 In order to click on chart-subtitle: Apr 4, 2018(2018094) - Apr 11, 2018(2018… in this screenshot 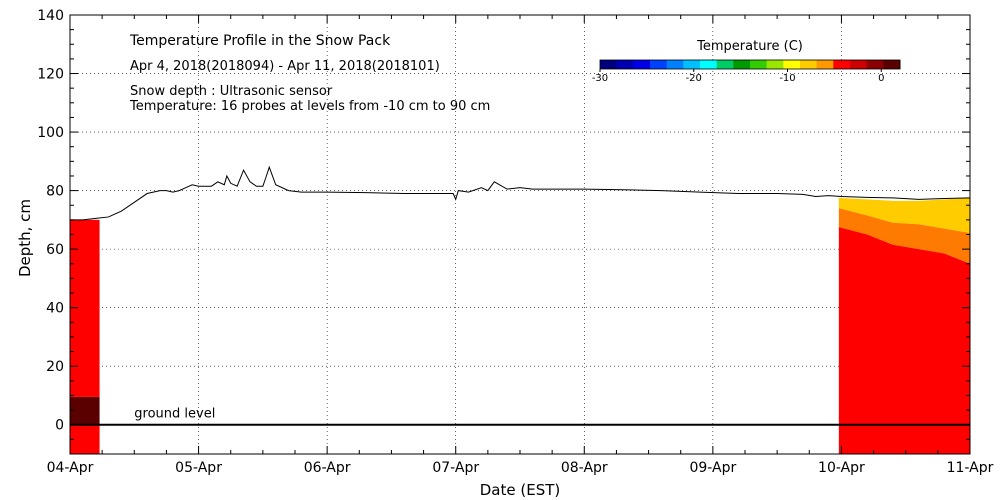, I will do `click(285, 66)`.